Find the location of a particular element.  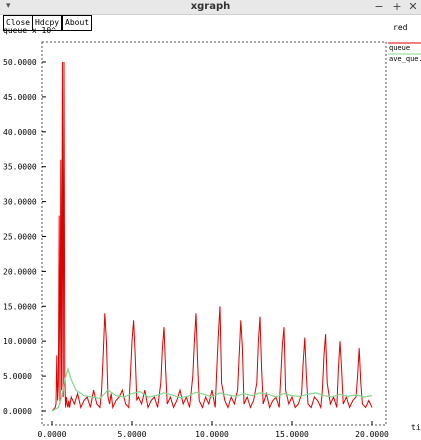

window-title: xgraph is located at coordinates (210, 6).